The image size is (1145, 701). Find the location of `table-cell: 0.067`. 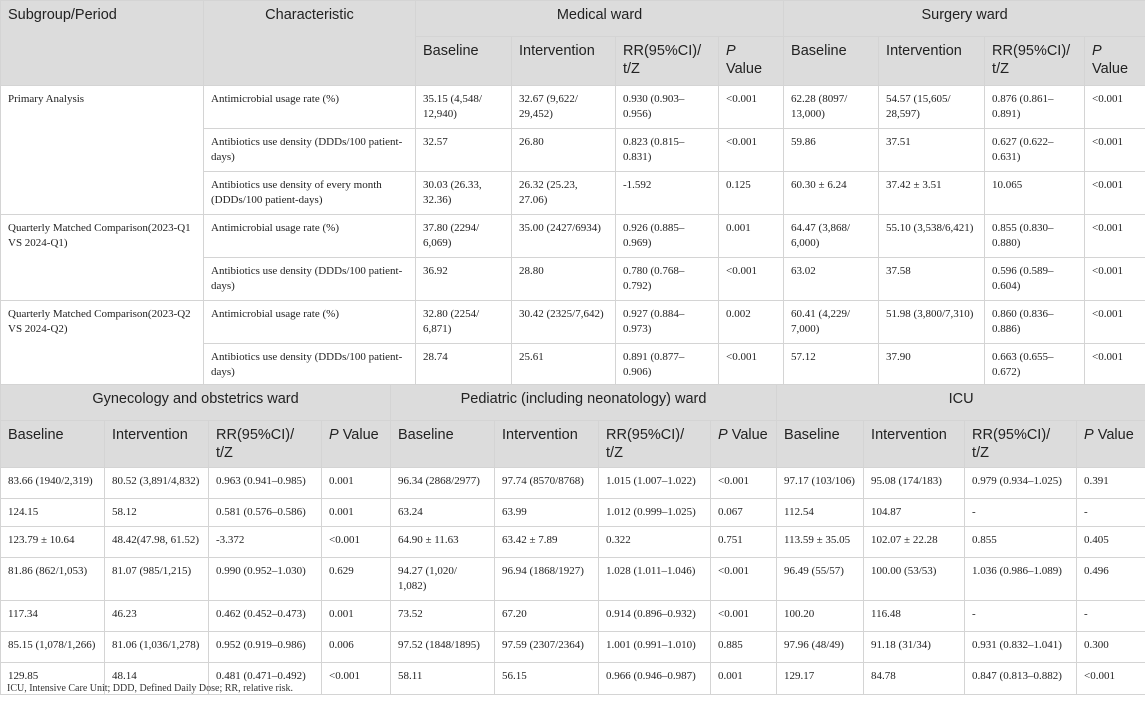

table-cell: 0.067 is located at coordinates (744, 512).